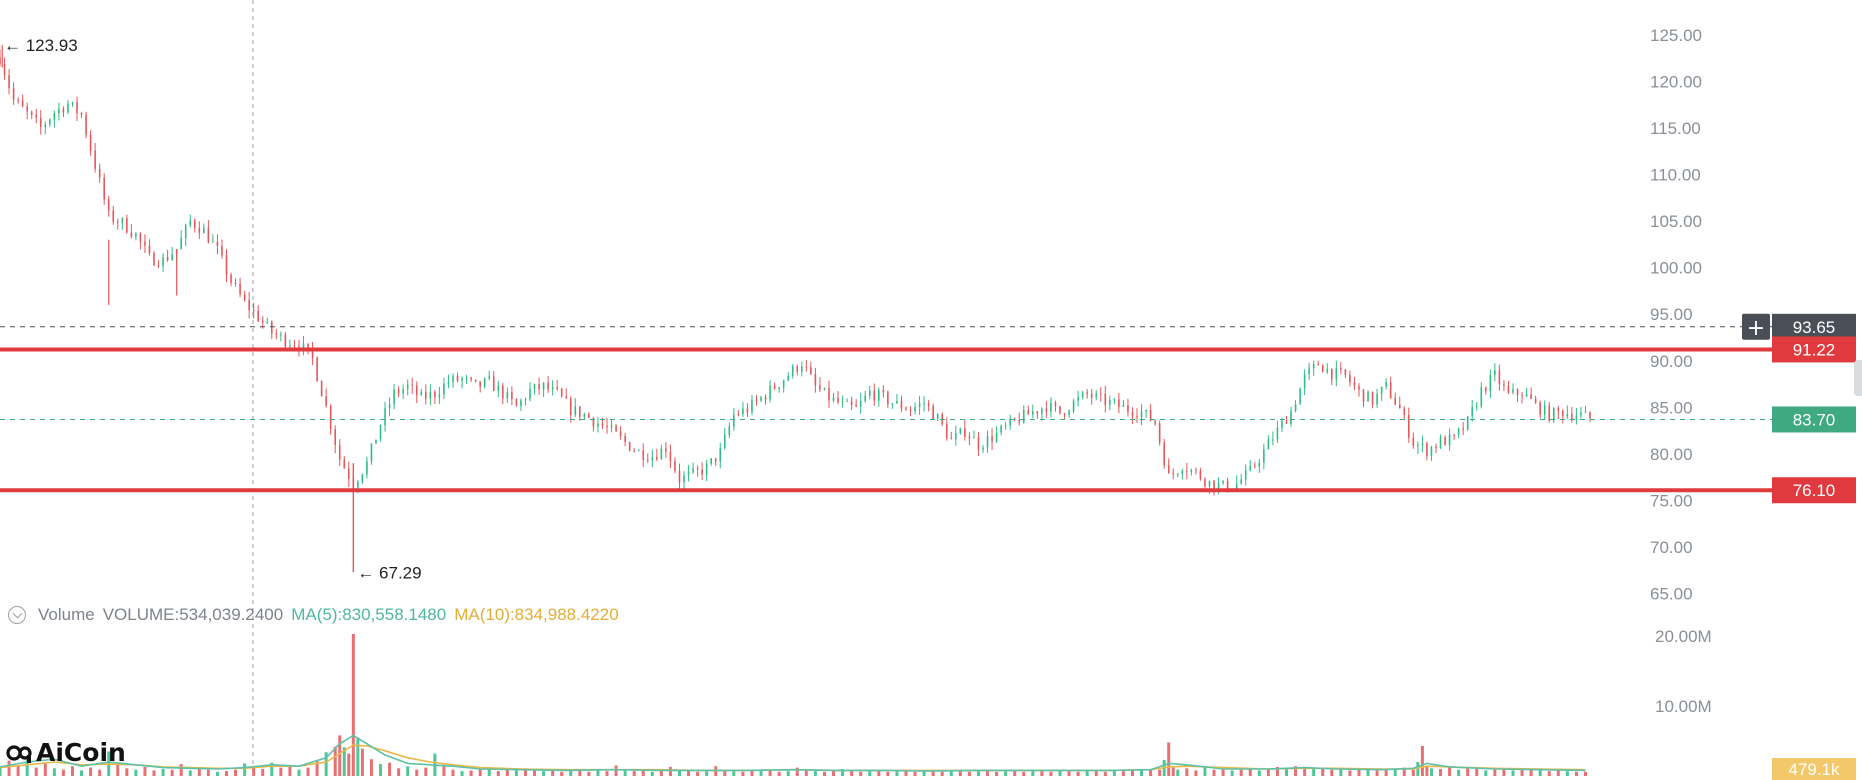 Image resolution: width=1862 pixels, height=780 pixels. What do you see at coordinates (1676, 81) in the screenshot?
I see `price-axis-tick-1: 120.00` at bounding box center [1676, 81].